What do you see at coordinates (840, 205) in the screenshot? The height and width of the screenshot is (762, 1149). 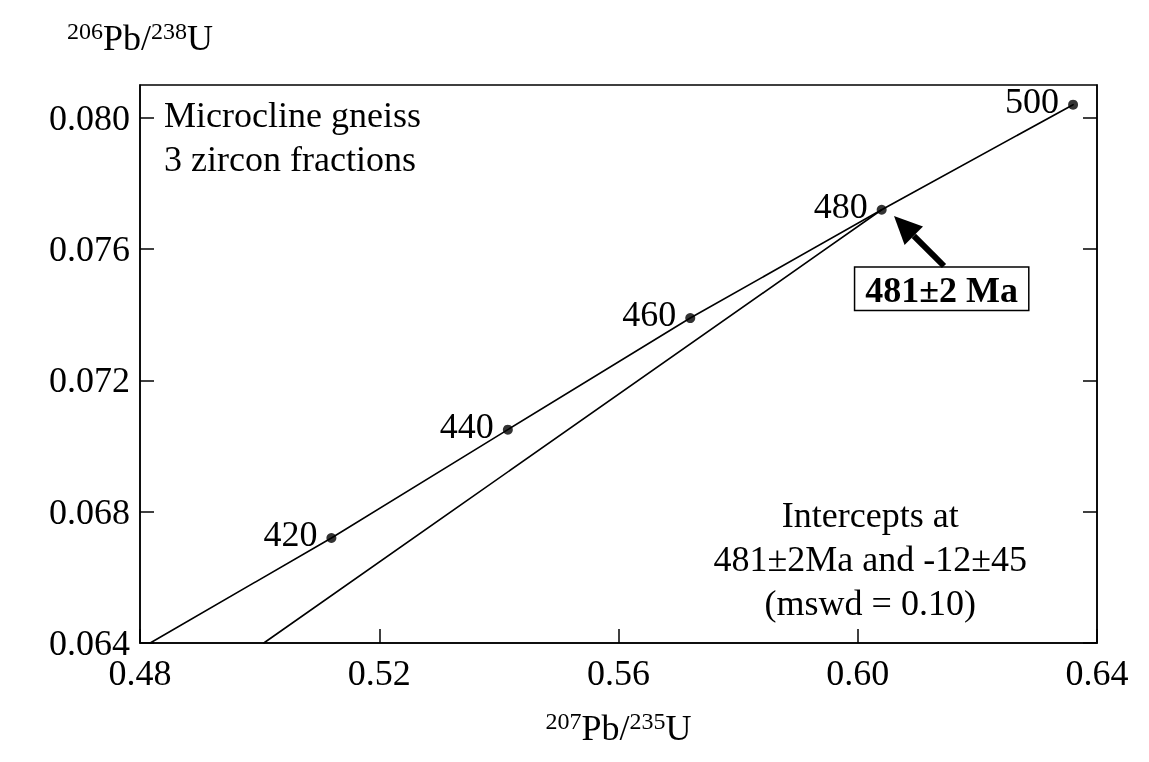 I see `annotation: 480` at bounding box center [840, 205].